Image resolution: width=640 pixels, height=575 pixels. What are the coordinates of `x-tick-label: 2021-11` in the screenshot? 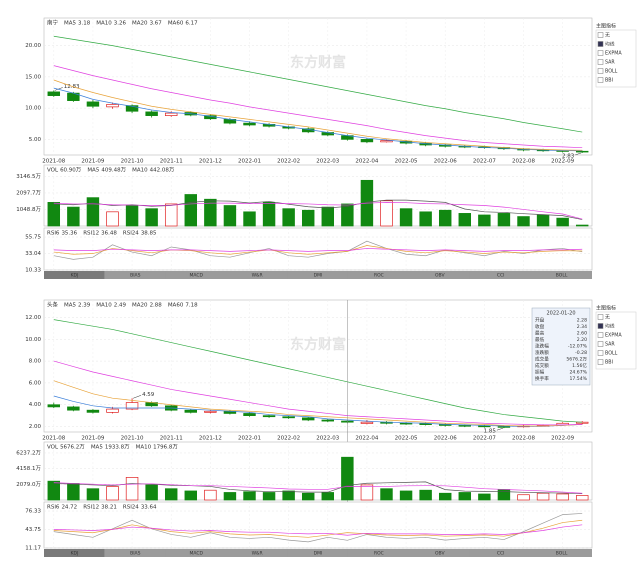 It's located at (171, 162).